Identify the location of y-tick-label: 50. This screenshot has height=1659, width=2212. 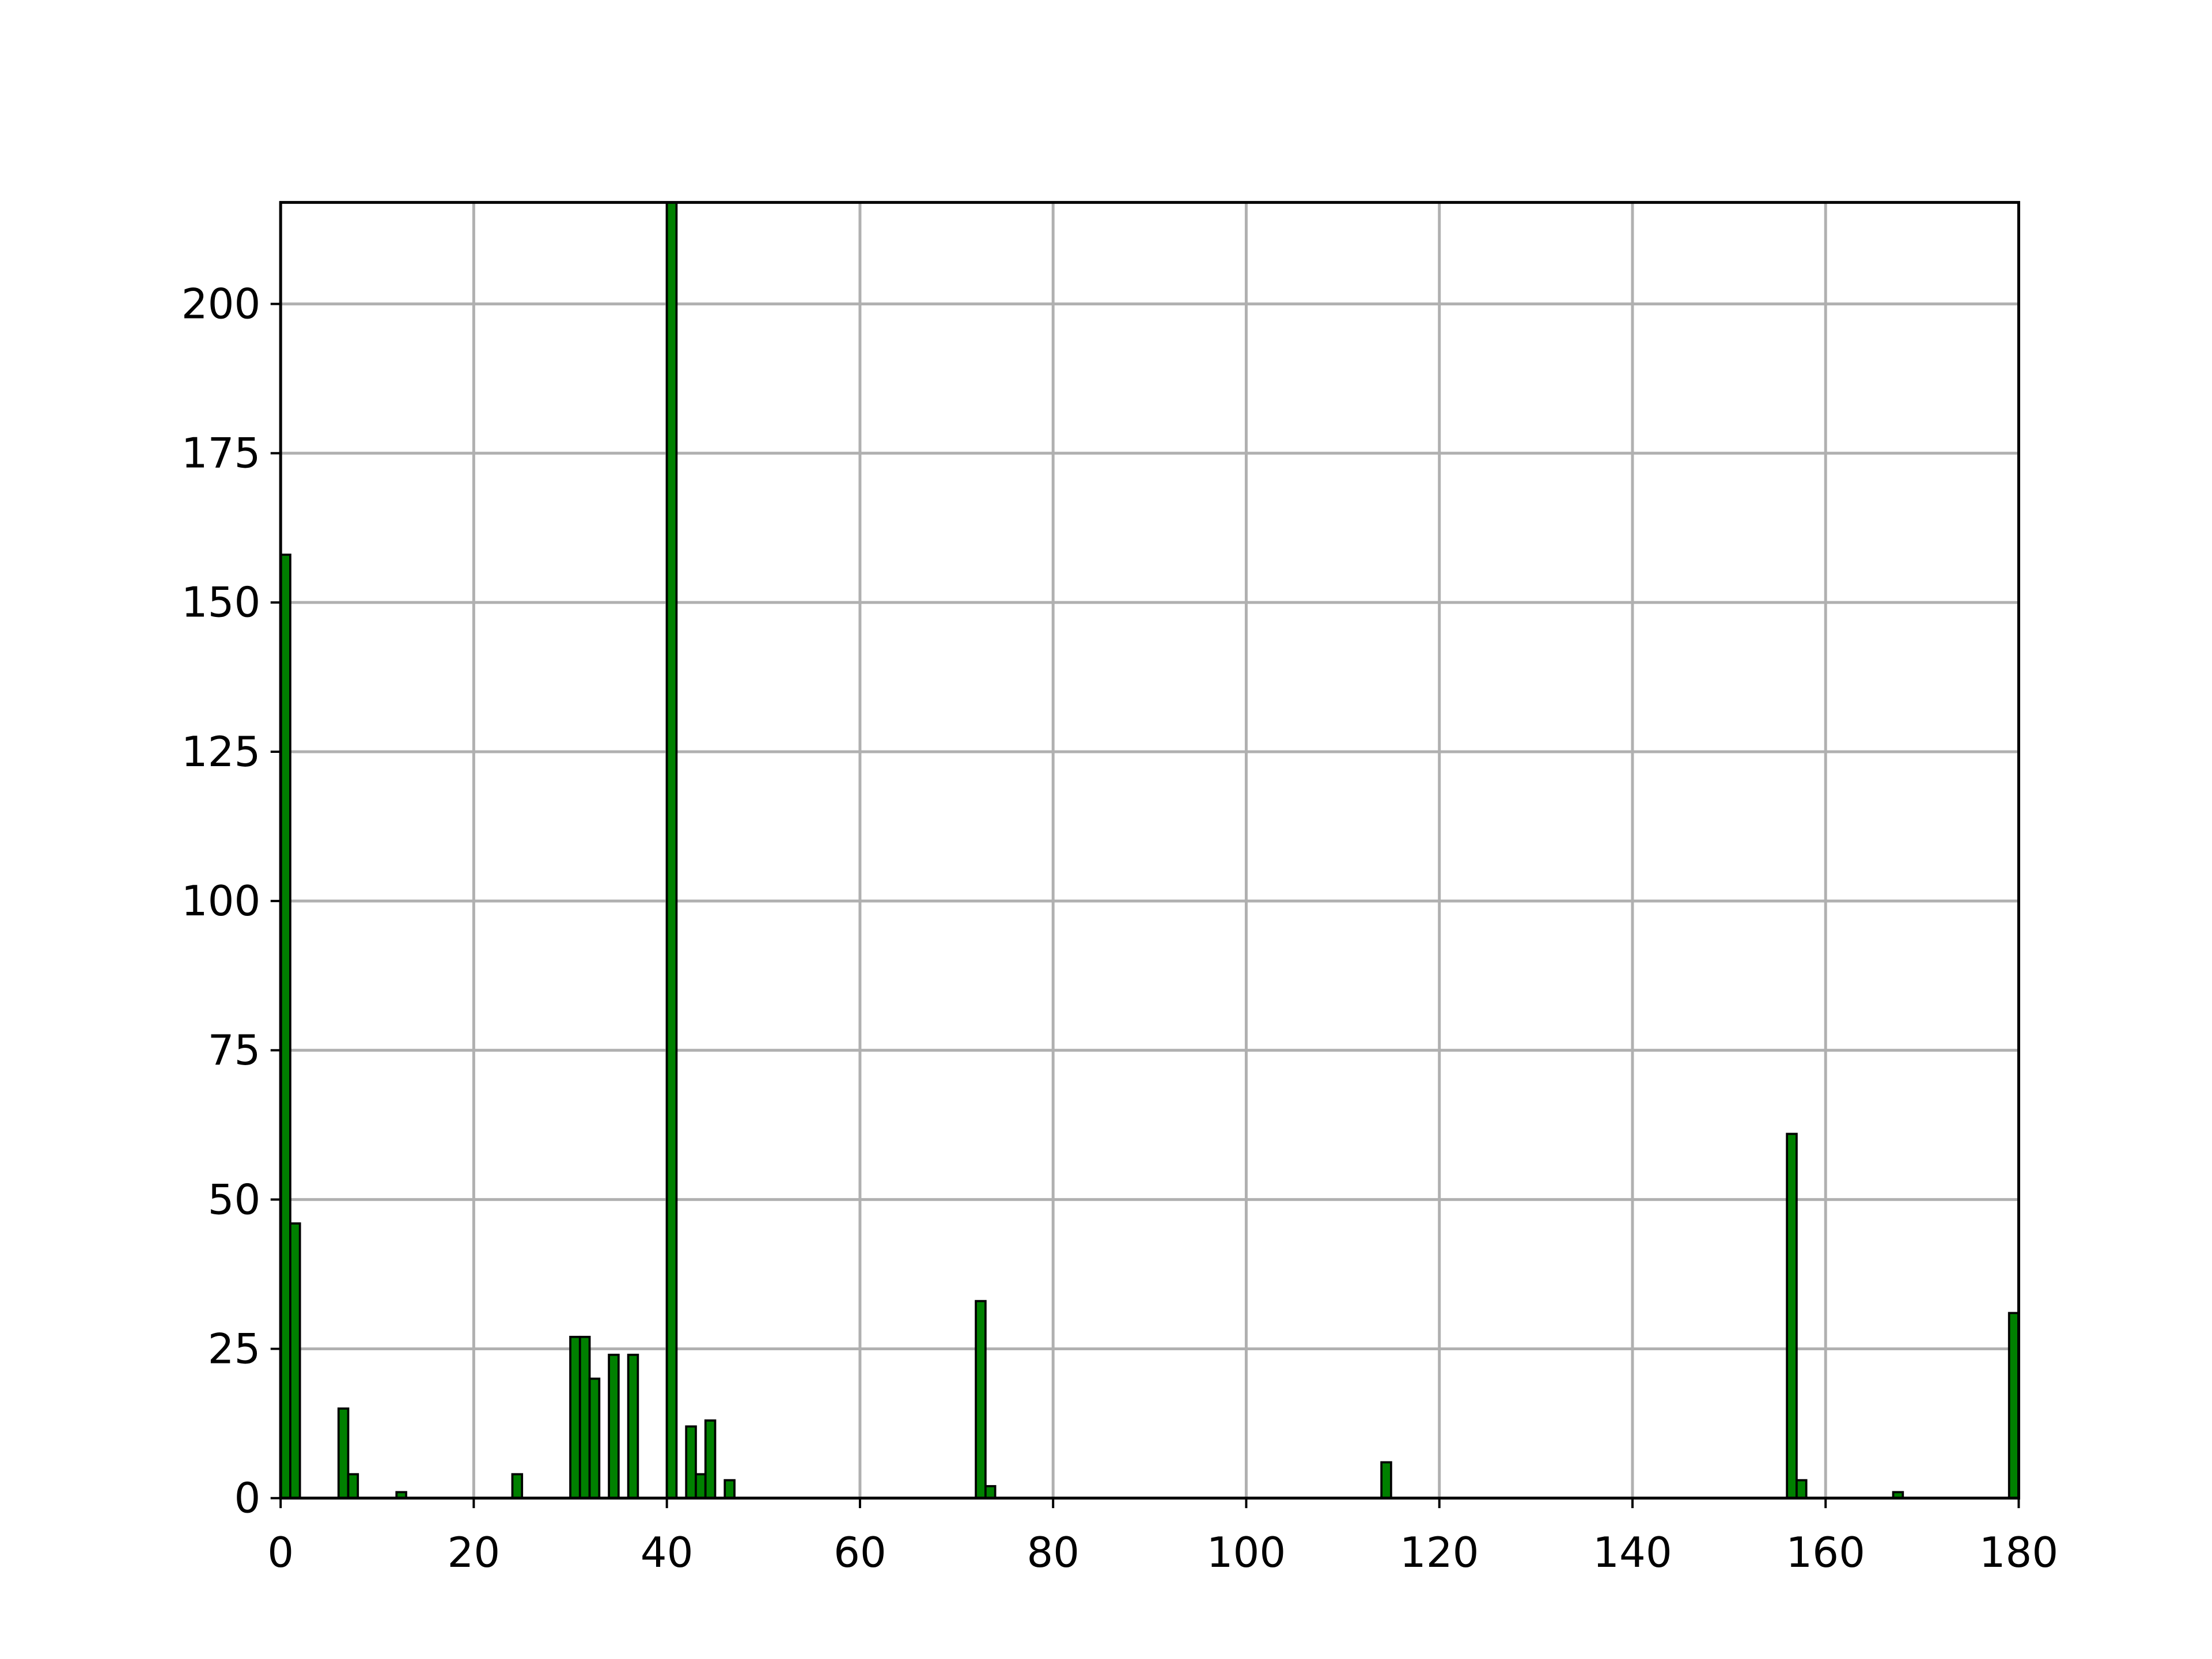
(234, 1199).